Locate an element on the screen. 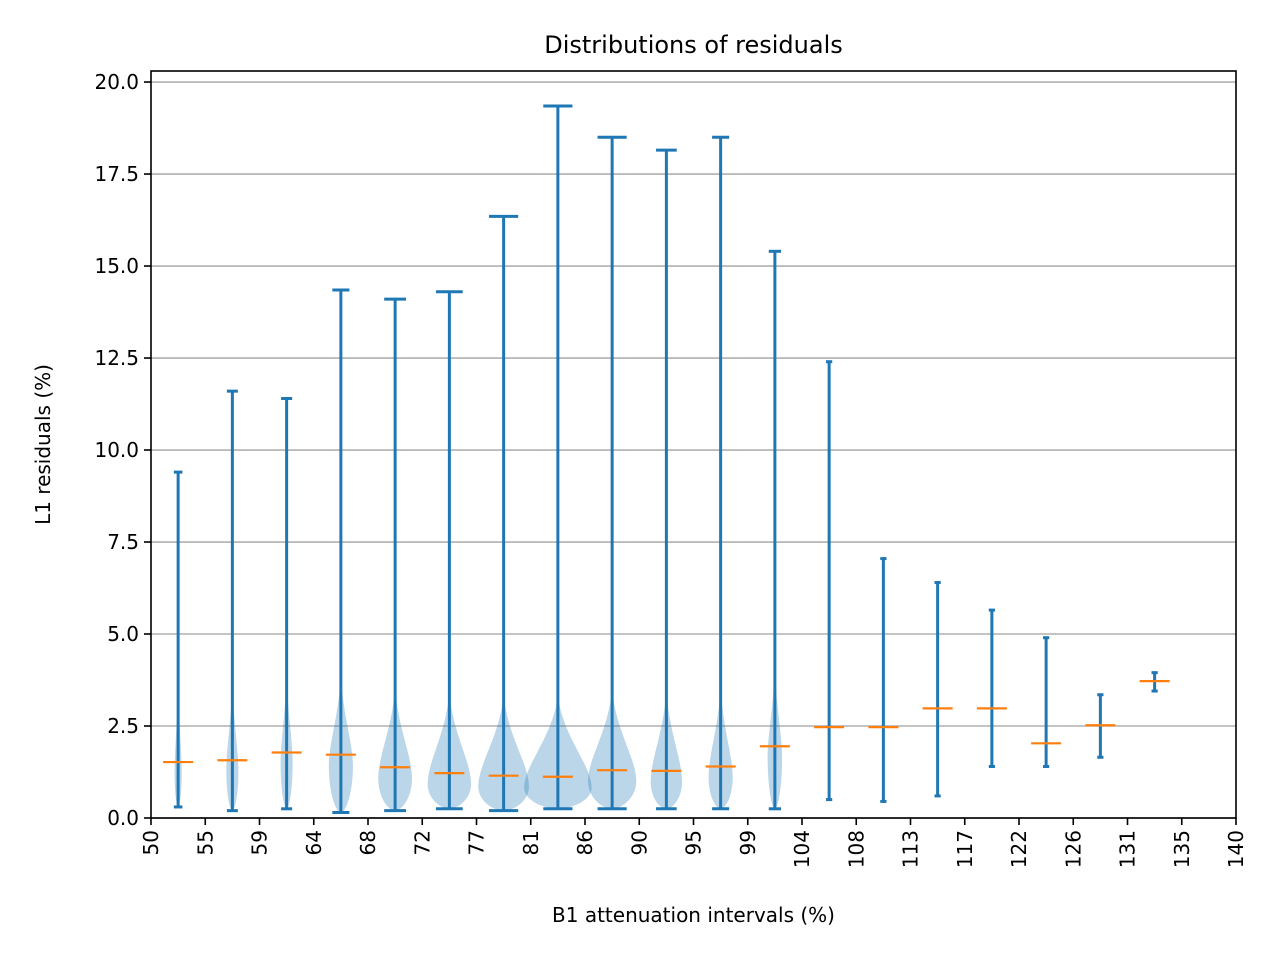 This screenshot has width=1280, height=960. y-axis-title: L1 residuals (%) is located at coordinates (43, 444).